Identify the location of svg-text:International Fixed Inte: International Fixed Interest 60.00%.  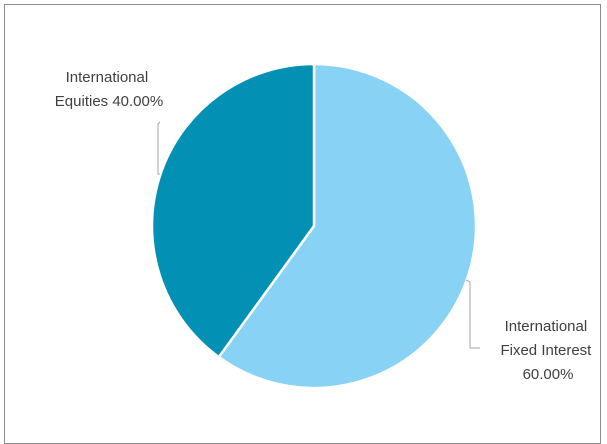
(547, 350).